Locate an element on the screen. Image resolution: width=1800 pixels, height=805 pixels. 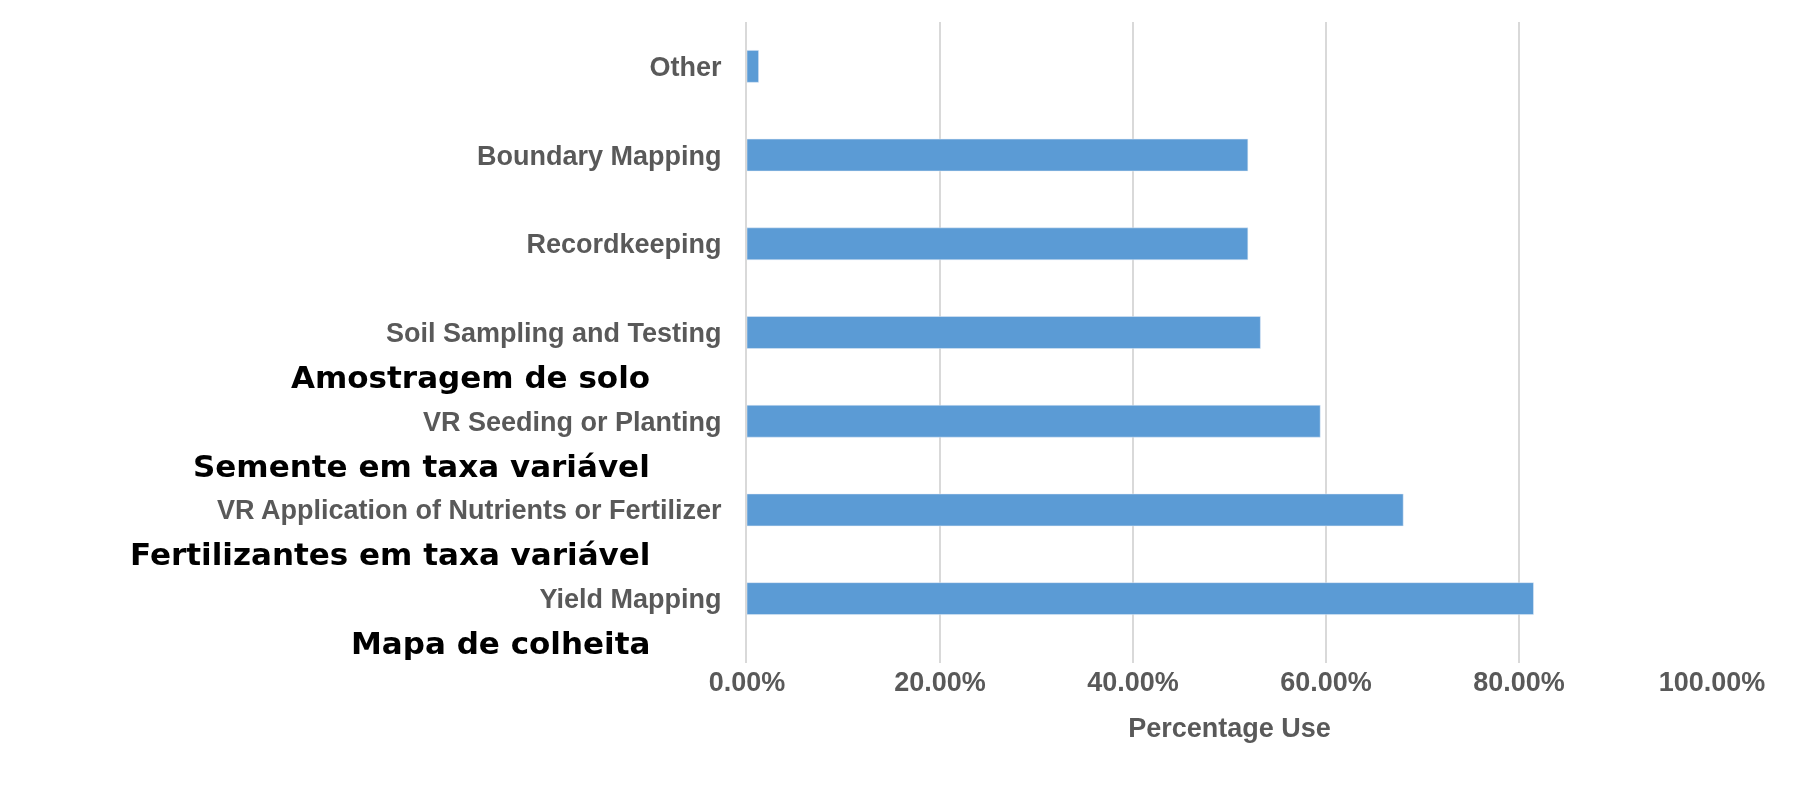
text: Fertilizantes em taxa variável is located at coordinates (390, 554).